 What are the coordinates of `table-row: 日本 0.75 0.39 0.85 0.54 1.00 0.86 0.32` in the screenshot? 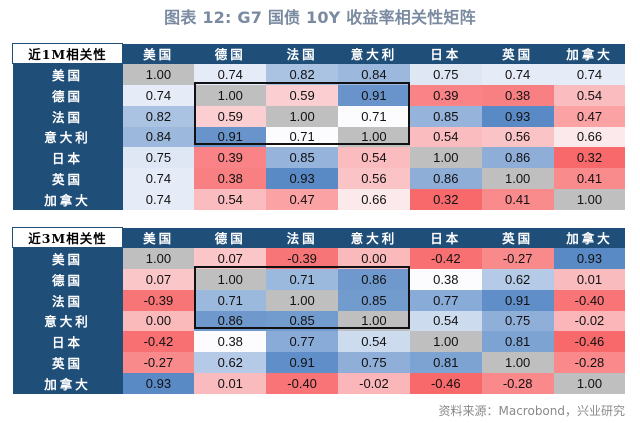 It's located at (319, 158).